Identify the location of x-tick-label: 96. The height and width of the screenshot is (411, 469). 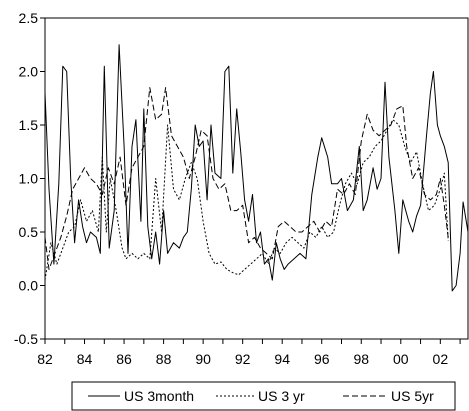
(322, 359).